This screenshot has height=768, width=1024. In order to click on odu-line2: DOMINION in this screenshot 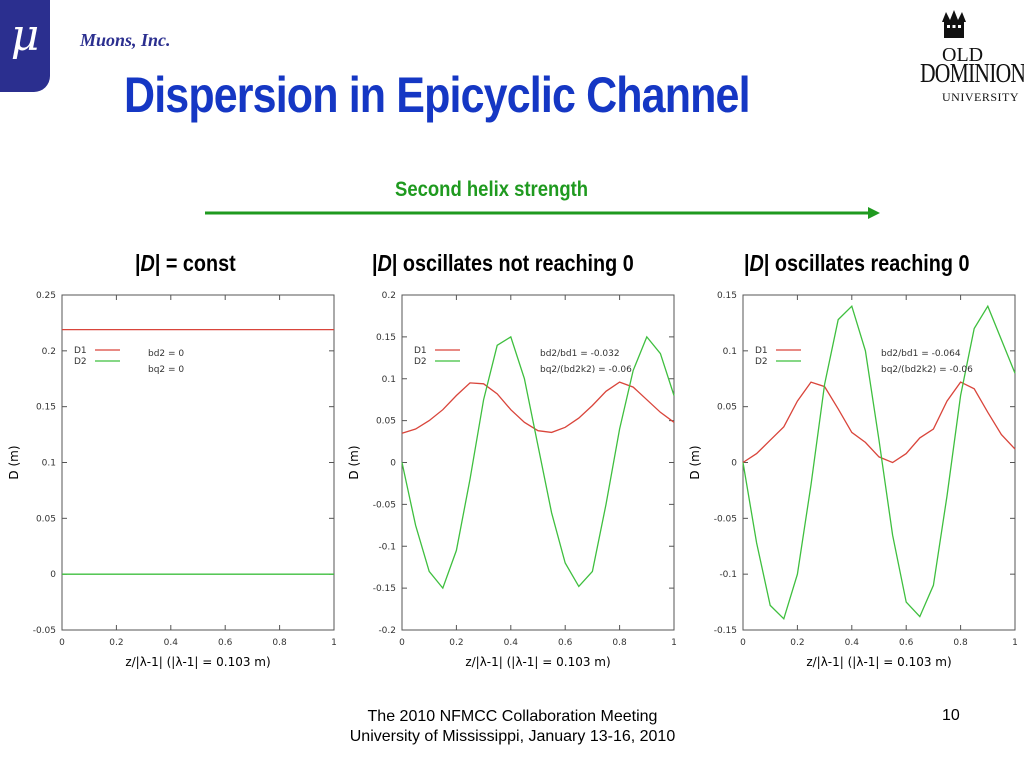, I will do `click(972, 73)`.